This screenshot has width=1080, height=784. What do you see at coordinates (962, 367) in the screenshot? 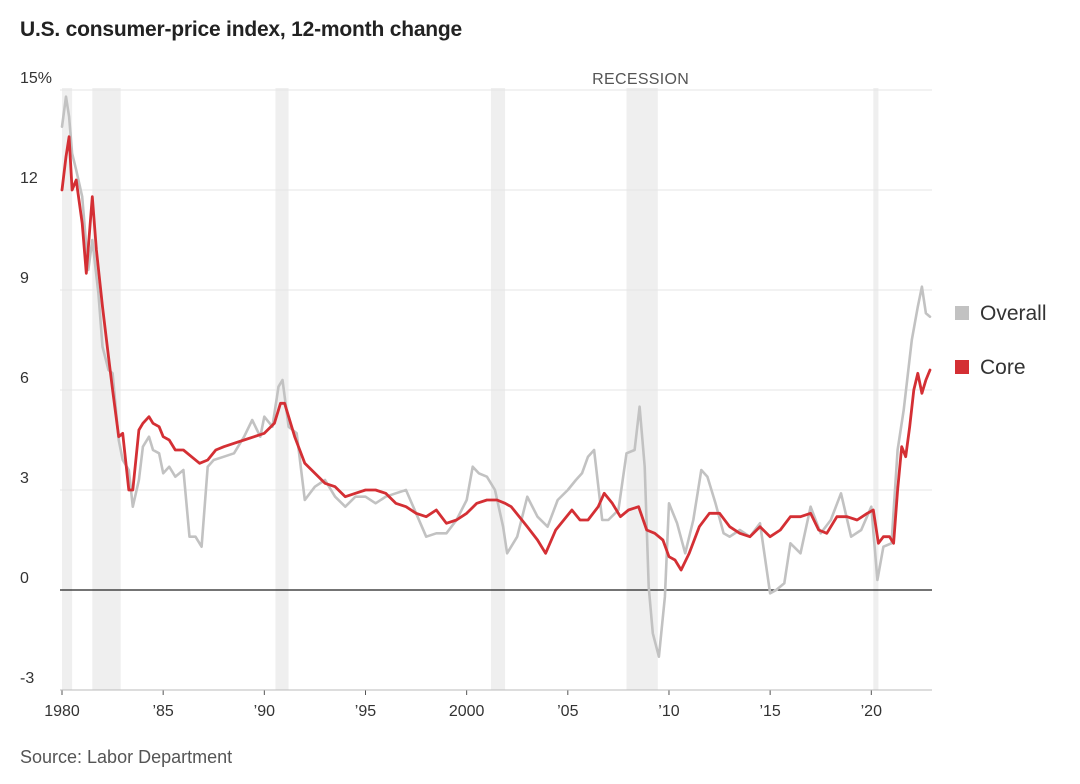
I see `legend-swatch-core` at bounding box center [962, 367].